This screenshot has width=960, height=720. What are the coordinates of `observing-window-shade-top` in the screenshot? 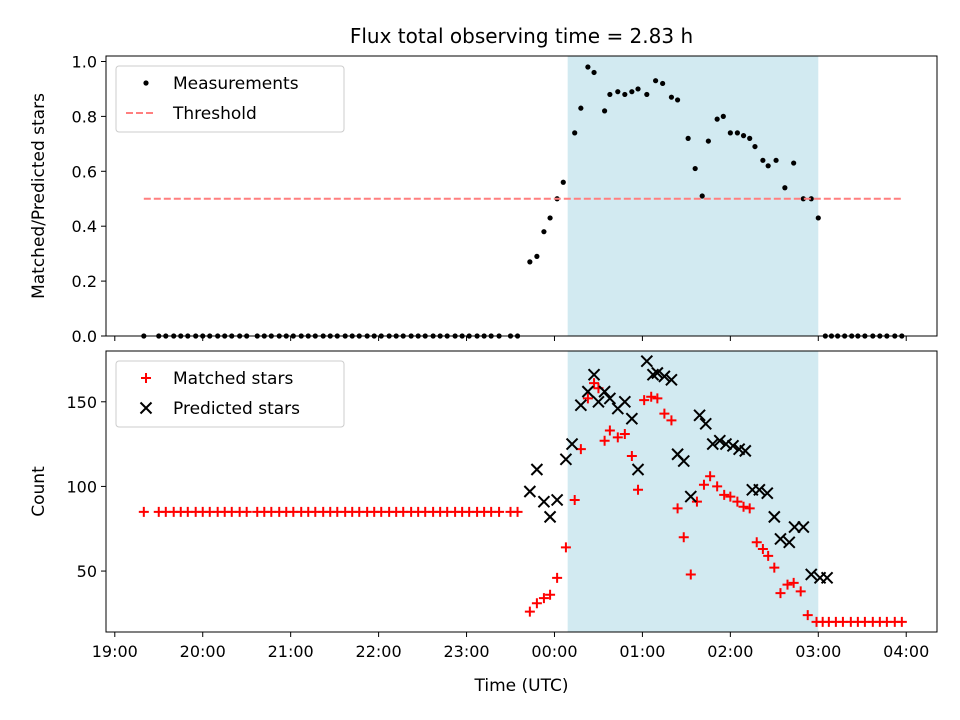 It's located at (693, 196).